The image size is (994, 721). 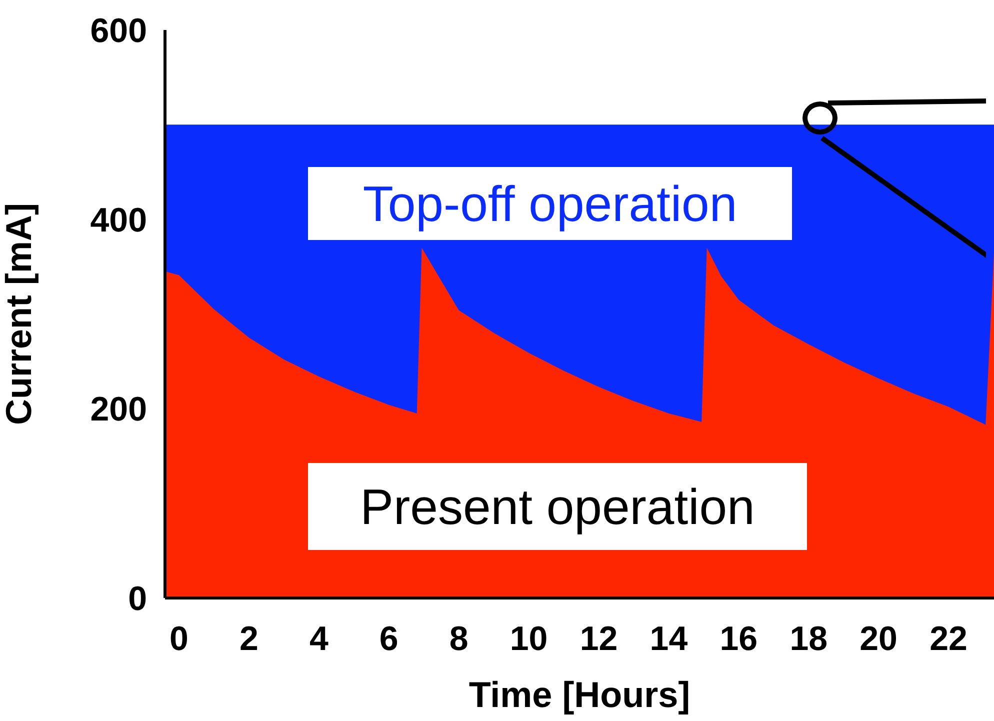 I want to click on y-axis-title: Current [mA], so click(x=19, y=314).